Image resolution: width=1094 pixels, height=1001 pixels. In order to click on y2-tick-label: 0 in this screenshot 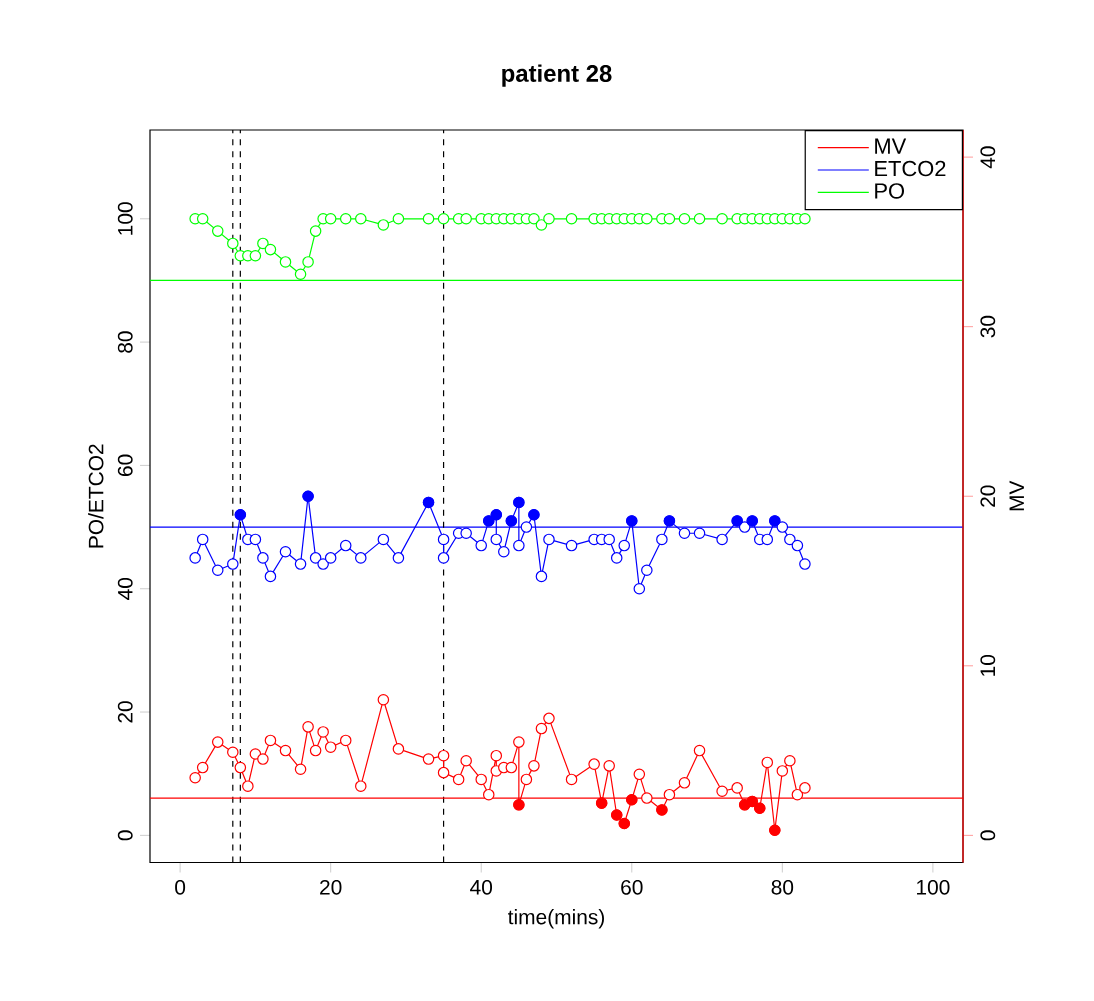, I will do `click(988, 835)`.